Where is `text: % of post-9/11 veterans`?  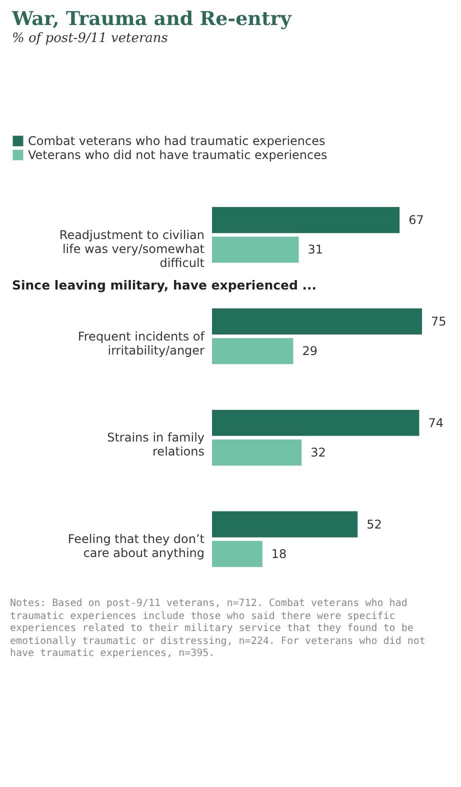
text: % of post-9/11 veterans is located at coordinates (90, 38).